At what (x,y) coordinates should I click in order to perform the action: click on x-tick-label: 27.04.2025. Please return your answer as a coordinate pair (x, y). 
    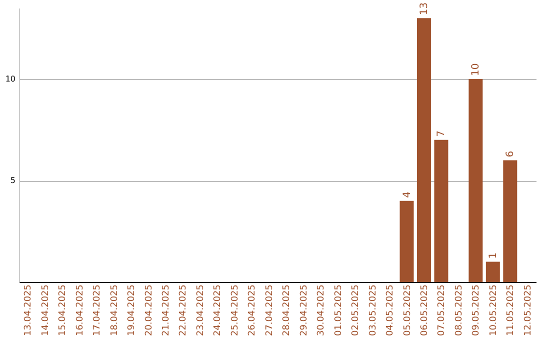
    Looking at the image, I should click on (269, 310).